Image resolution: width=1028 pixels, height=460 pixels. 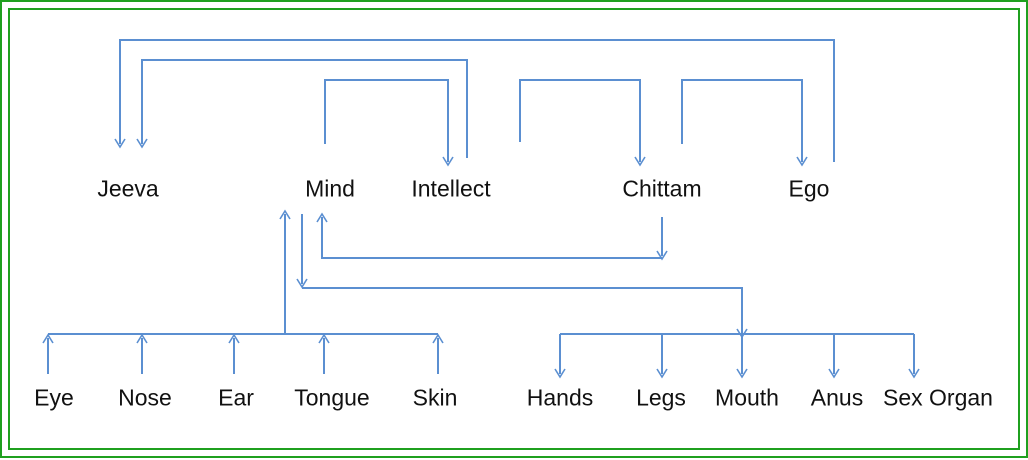 What do you see at coordinates (489, 235) in the screenshot?
I see `arrow-chittam-to-mind` at bounding box center [489, 235].